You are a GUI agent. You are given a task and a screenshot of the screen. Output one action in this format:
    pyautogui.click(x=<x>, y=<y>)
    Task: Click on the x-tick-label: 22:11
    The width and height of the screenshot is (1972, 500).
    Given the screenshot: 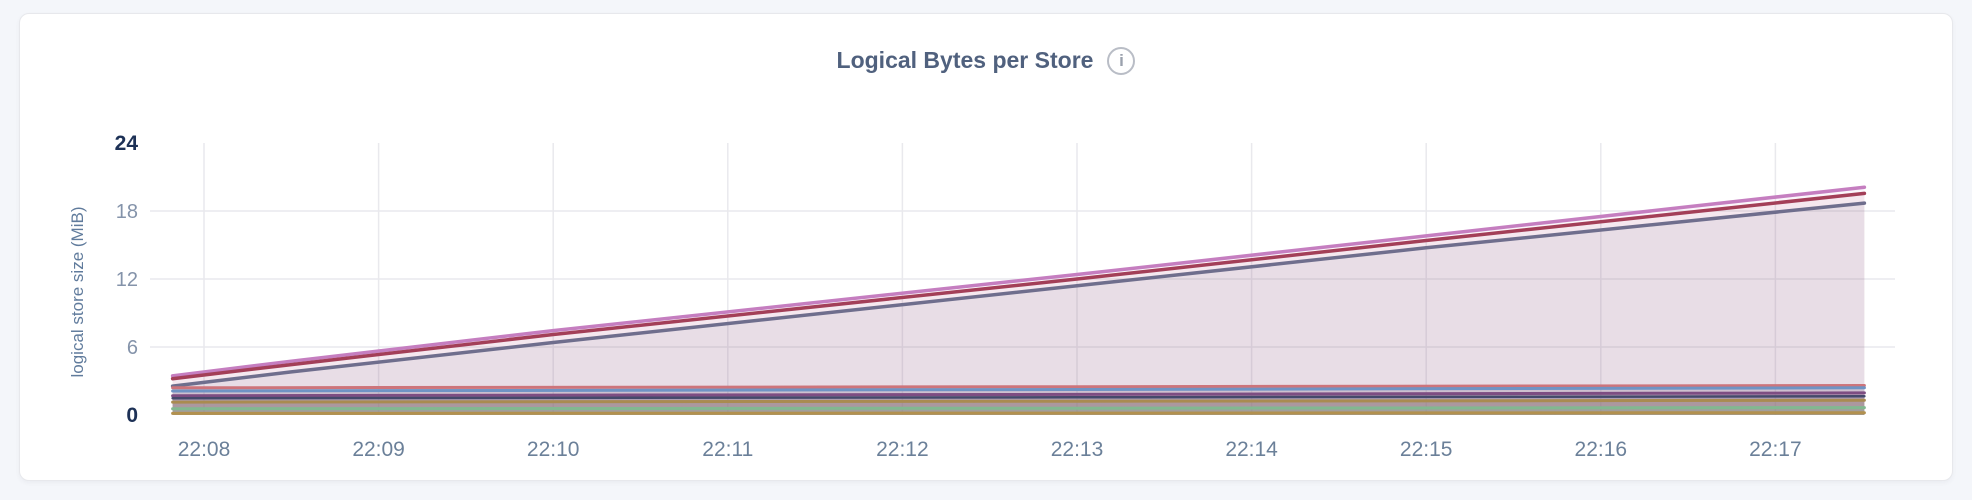 What is the action you would take?
    pyautogui.click(x=727, y=449)
    